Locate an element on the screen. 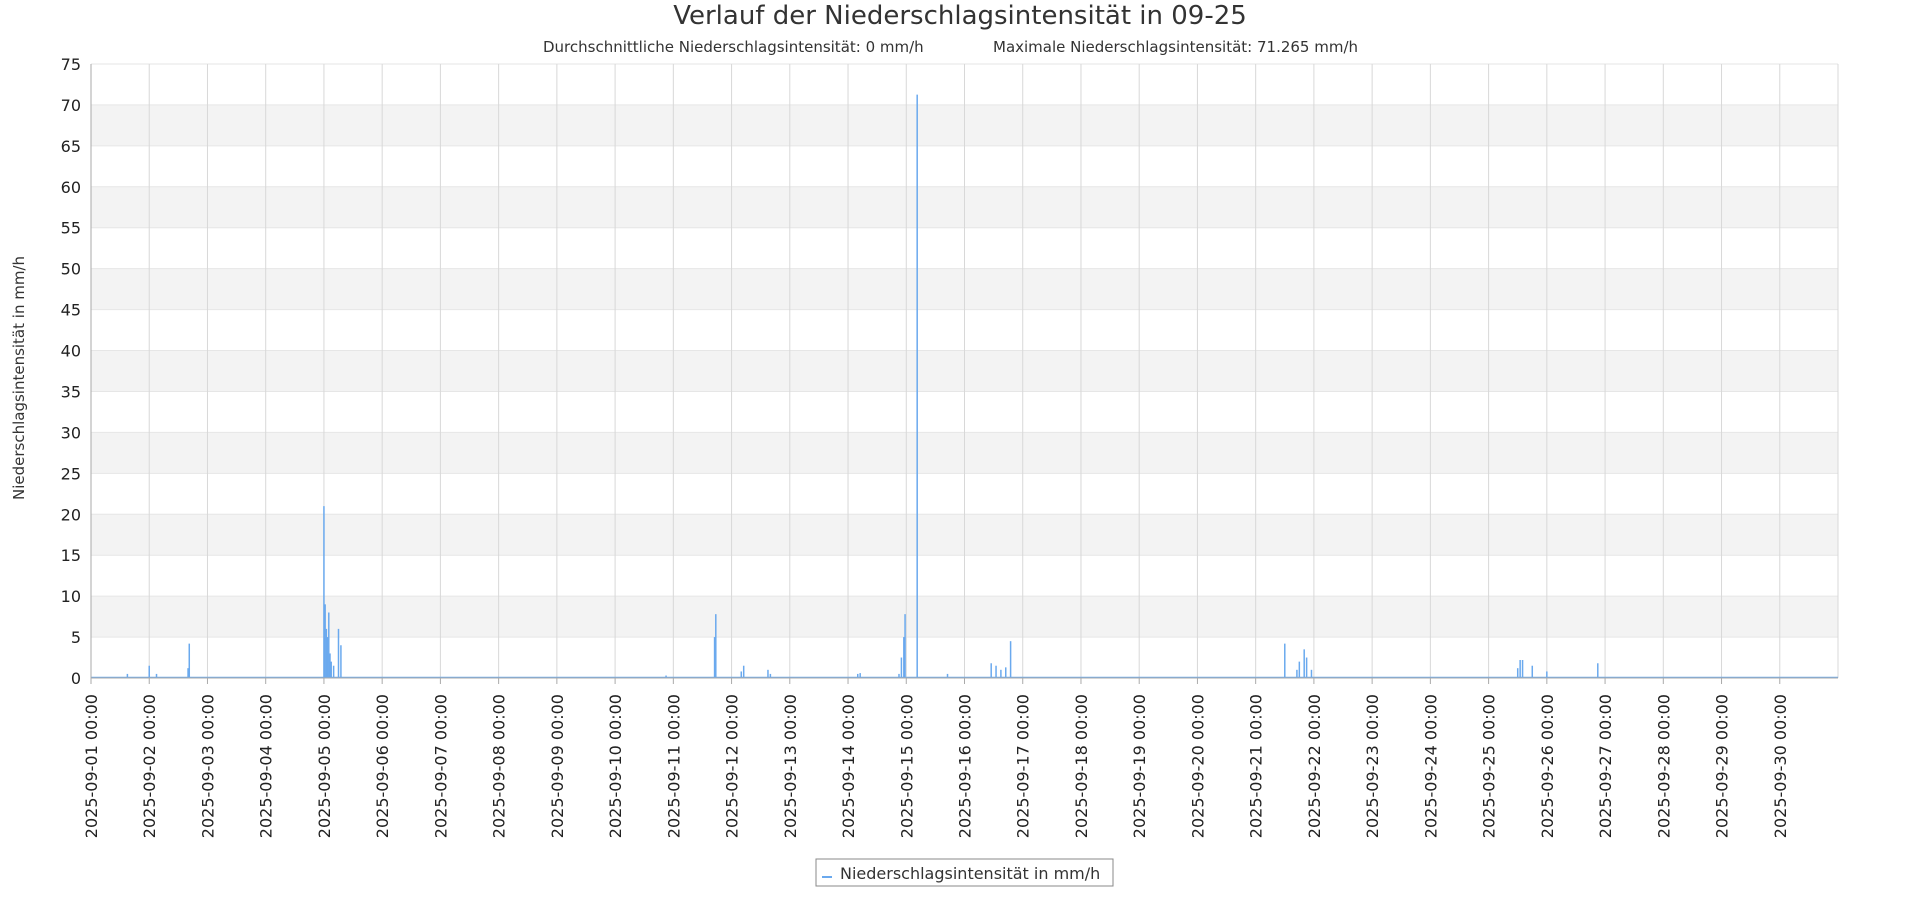 This screenshot has width=1920, height=904. y-tick-label: 50 is located at coordinates (71, 269).